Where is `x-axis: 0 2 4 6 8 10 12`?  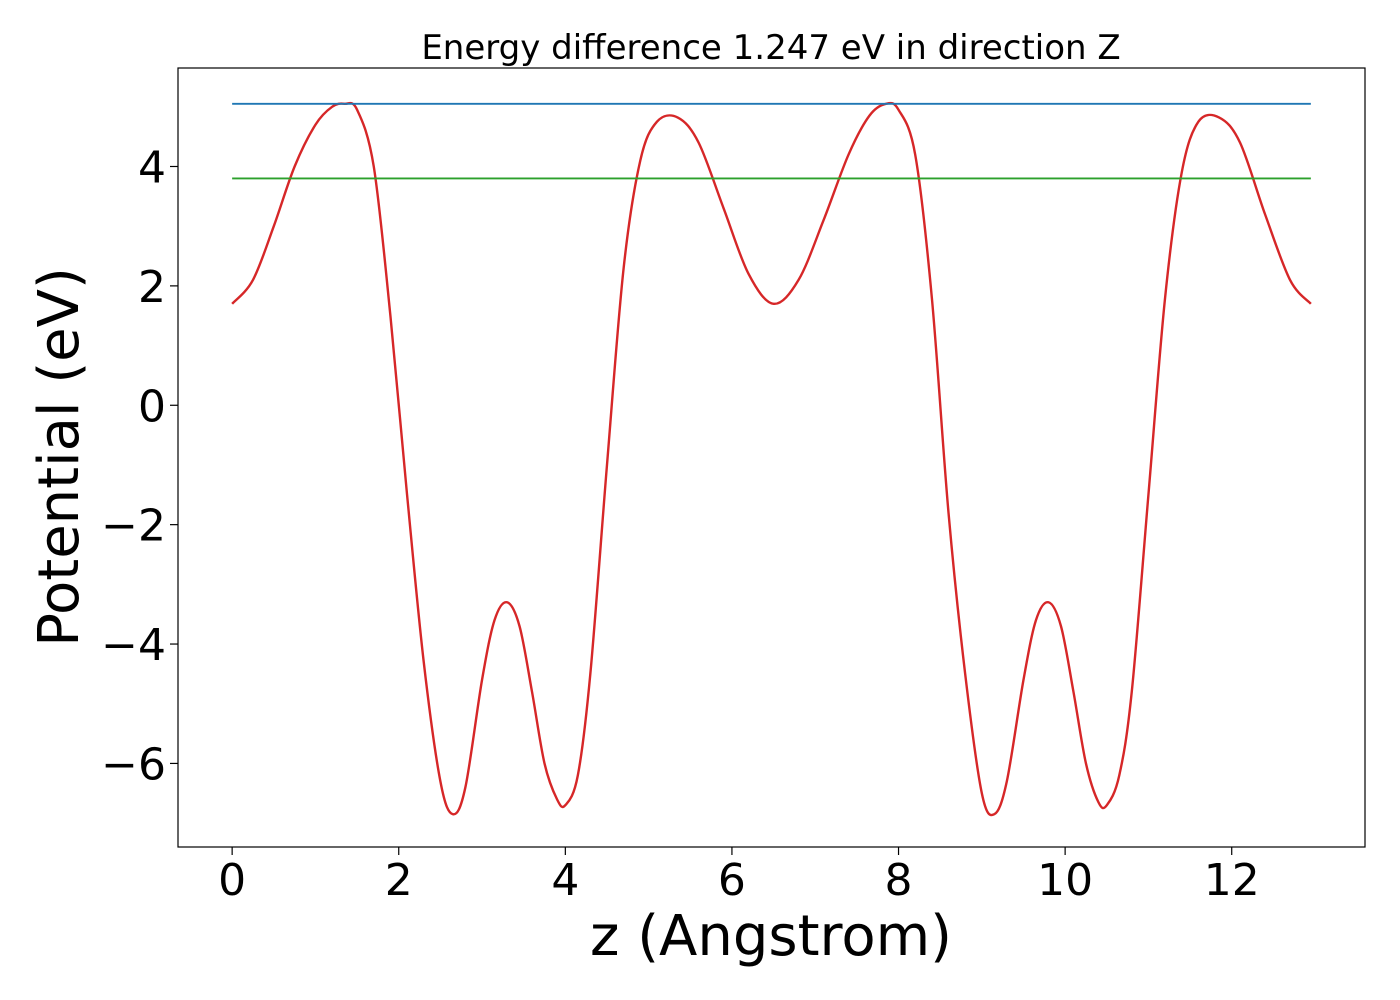 x-axis: 0 2 4 6 8 10 12 is located at coordinates (739, 876).